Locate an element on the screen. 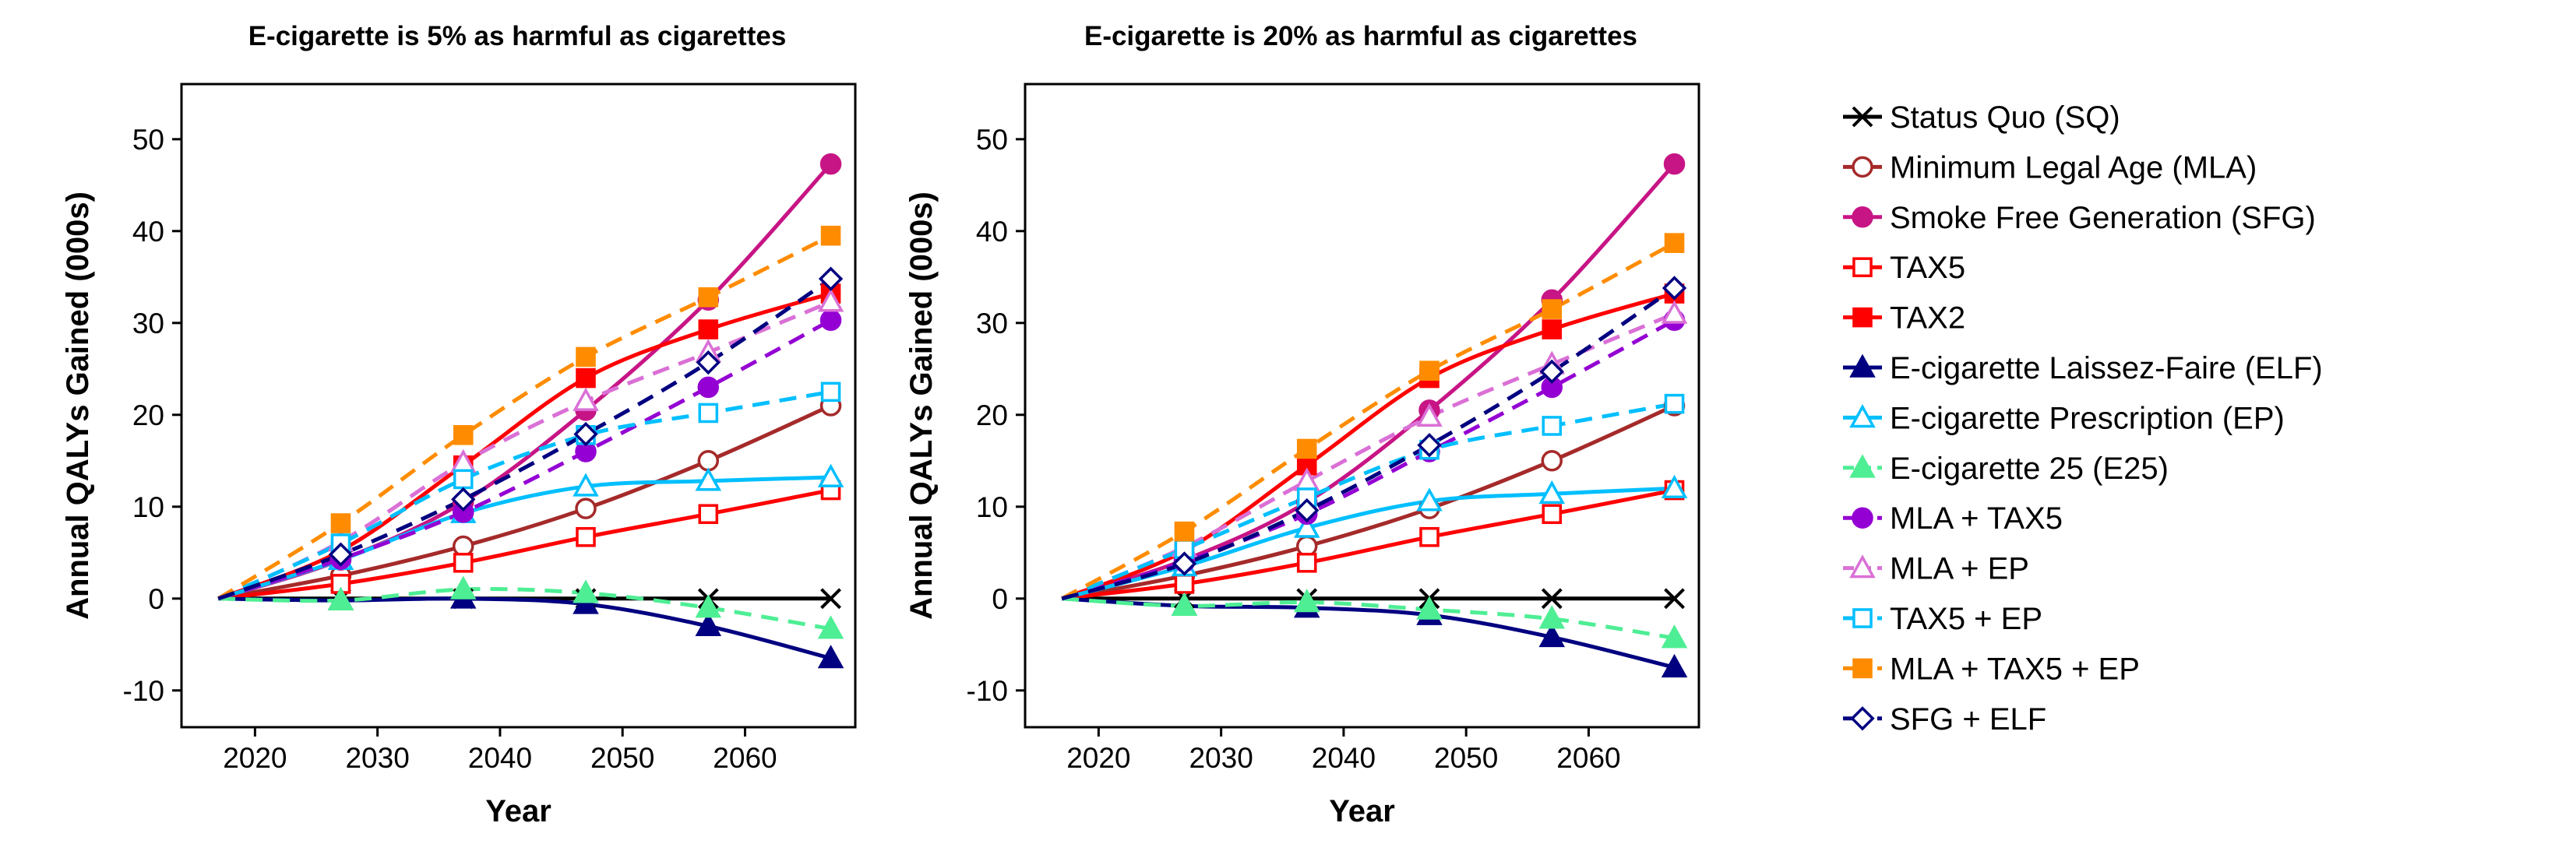 Image resolution: width=2576 pixels, height=858 pixels. legend-item-sfg-elf: SFG + ELF is located at coordinates (1944, 719).